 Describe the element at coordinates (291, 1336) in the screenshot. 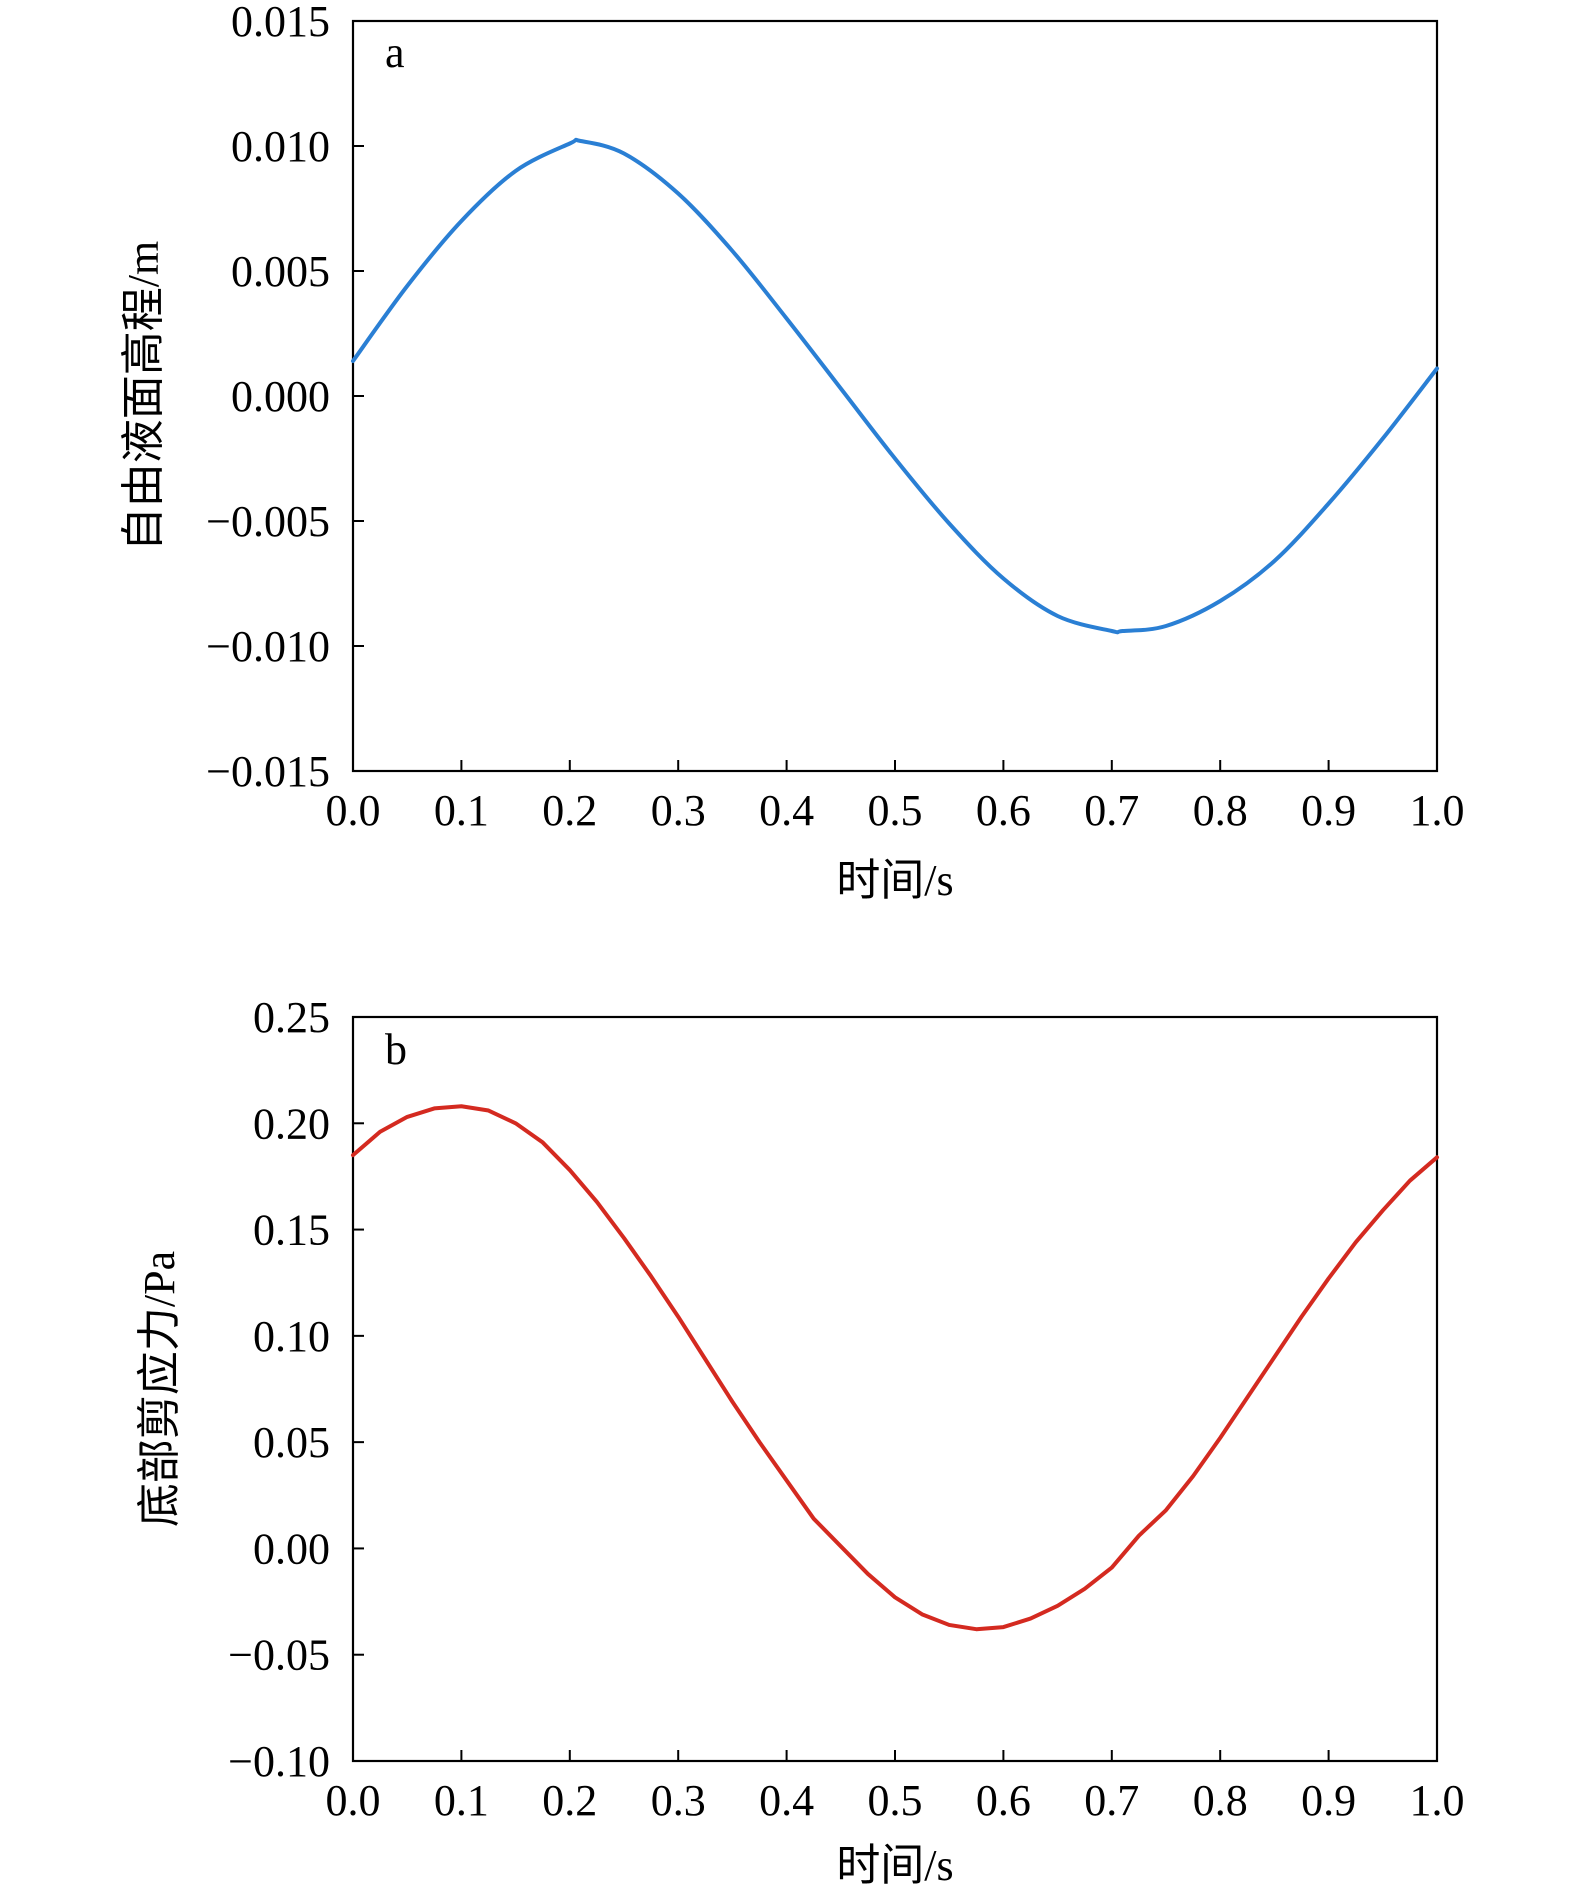

I see `y-tick-label: 0.10` at that location.